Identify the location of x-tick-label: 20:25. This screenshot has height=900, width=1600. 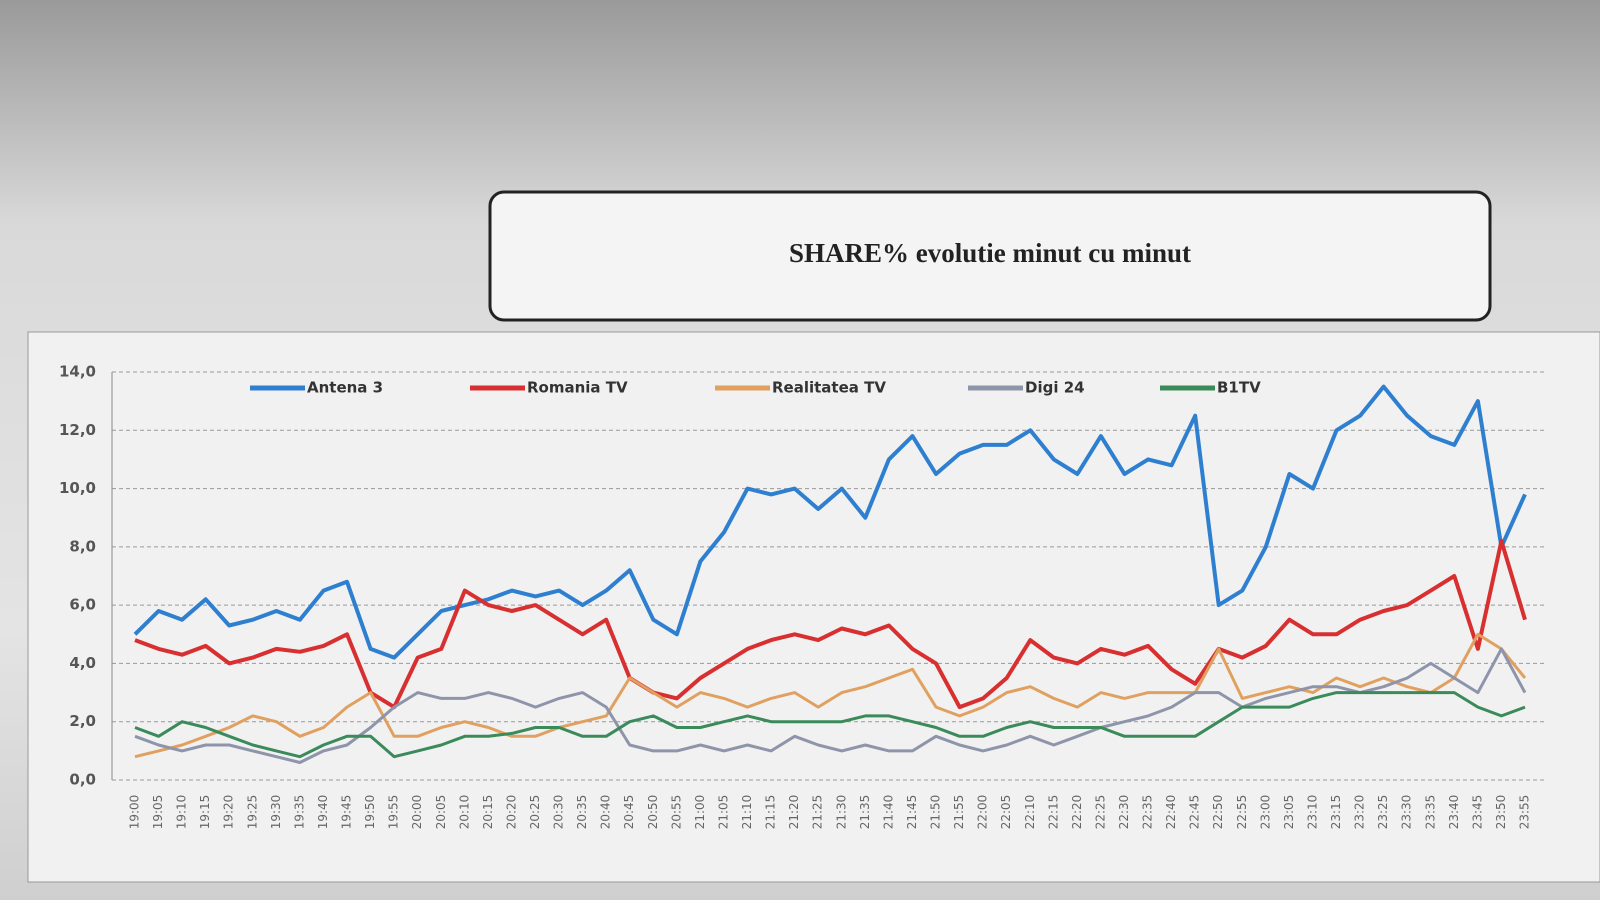
(535, 812).